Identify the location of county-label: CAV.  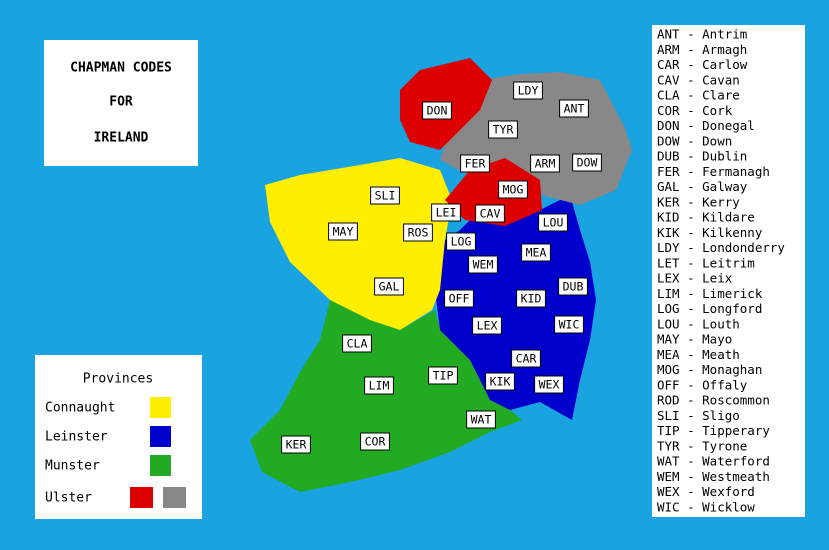
(490, 214).